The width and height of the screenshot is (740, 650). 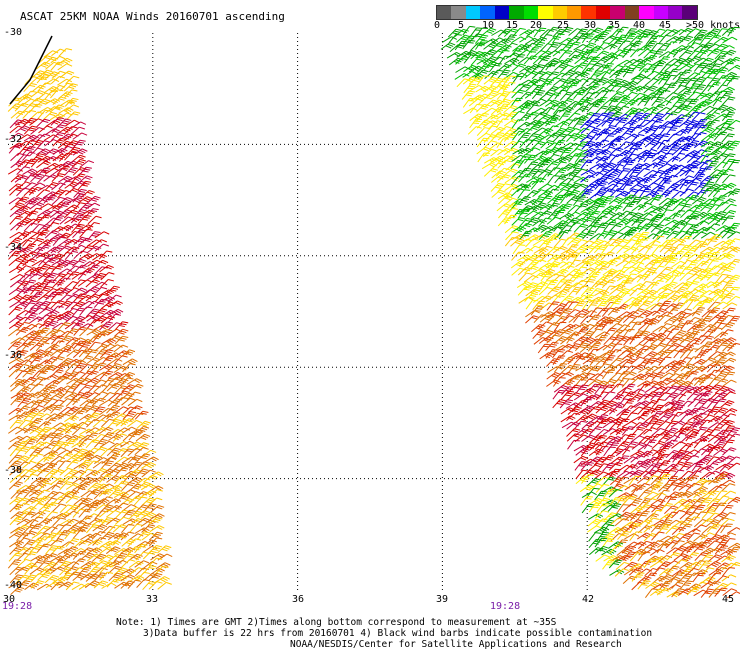 I want to click on lat-label-38: -38, so click(x=13, y=470).